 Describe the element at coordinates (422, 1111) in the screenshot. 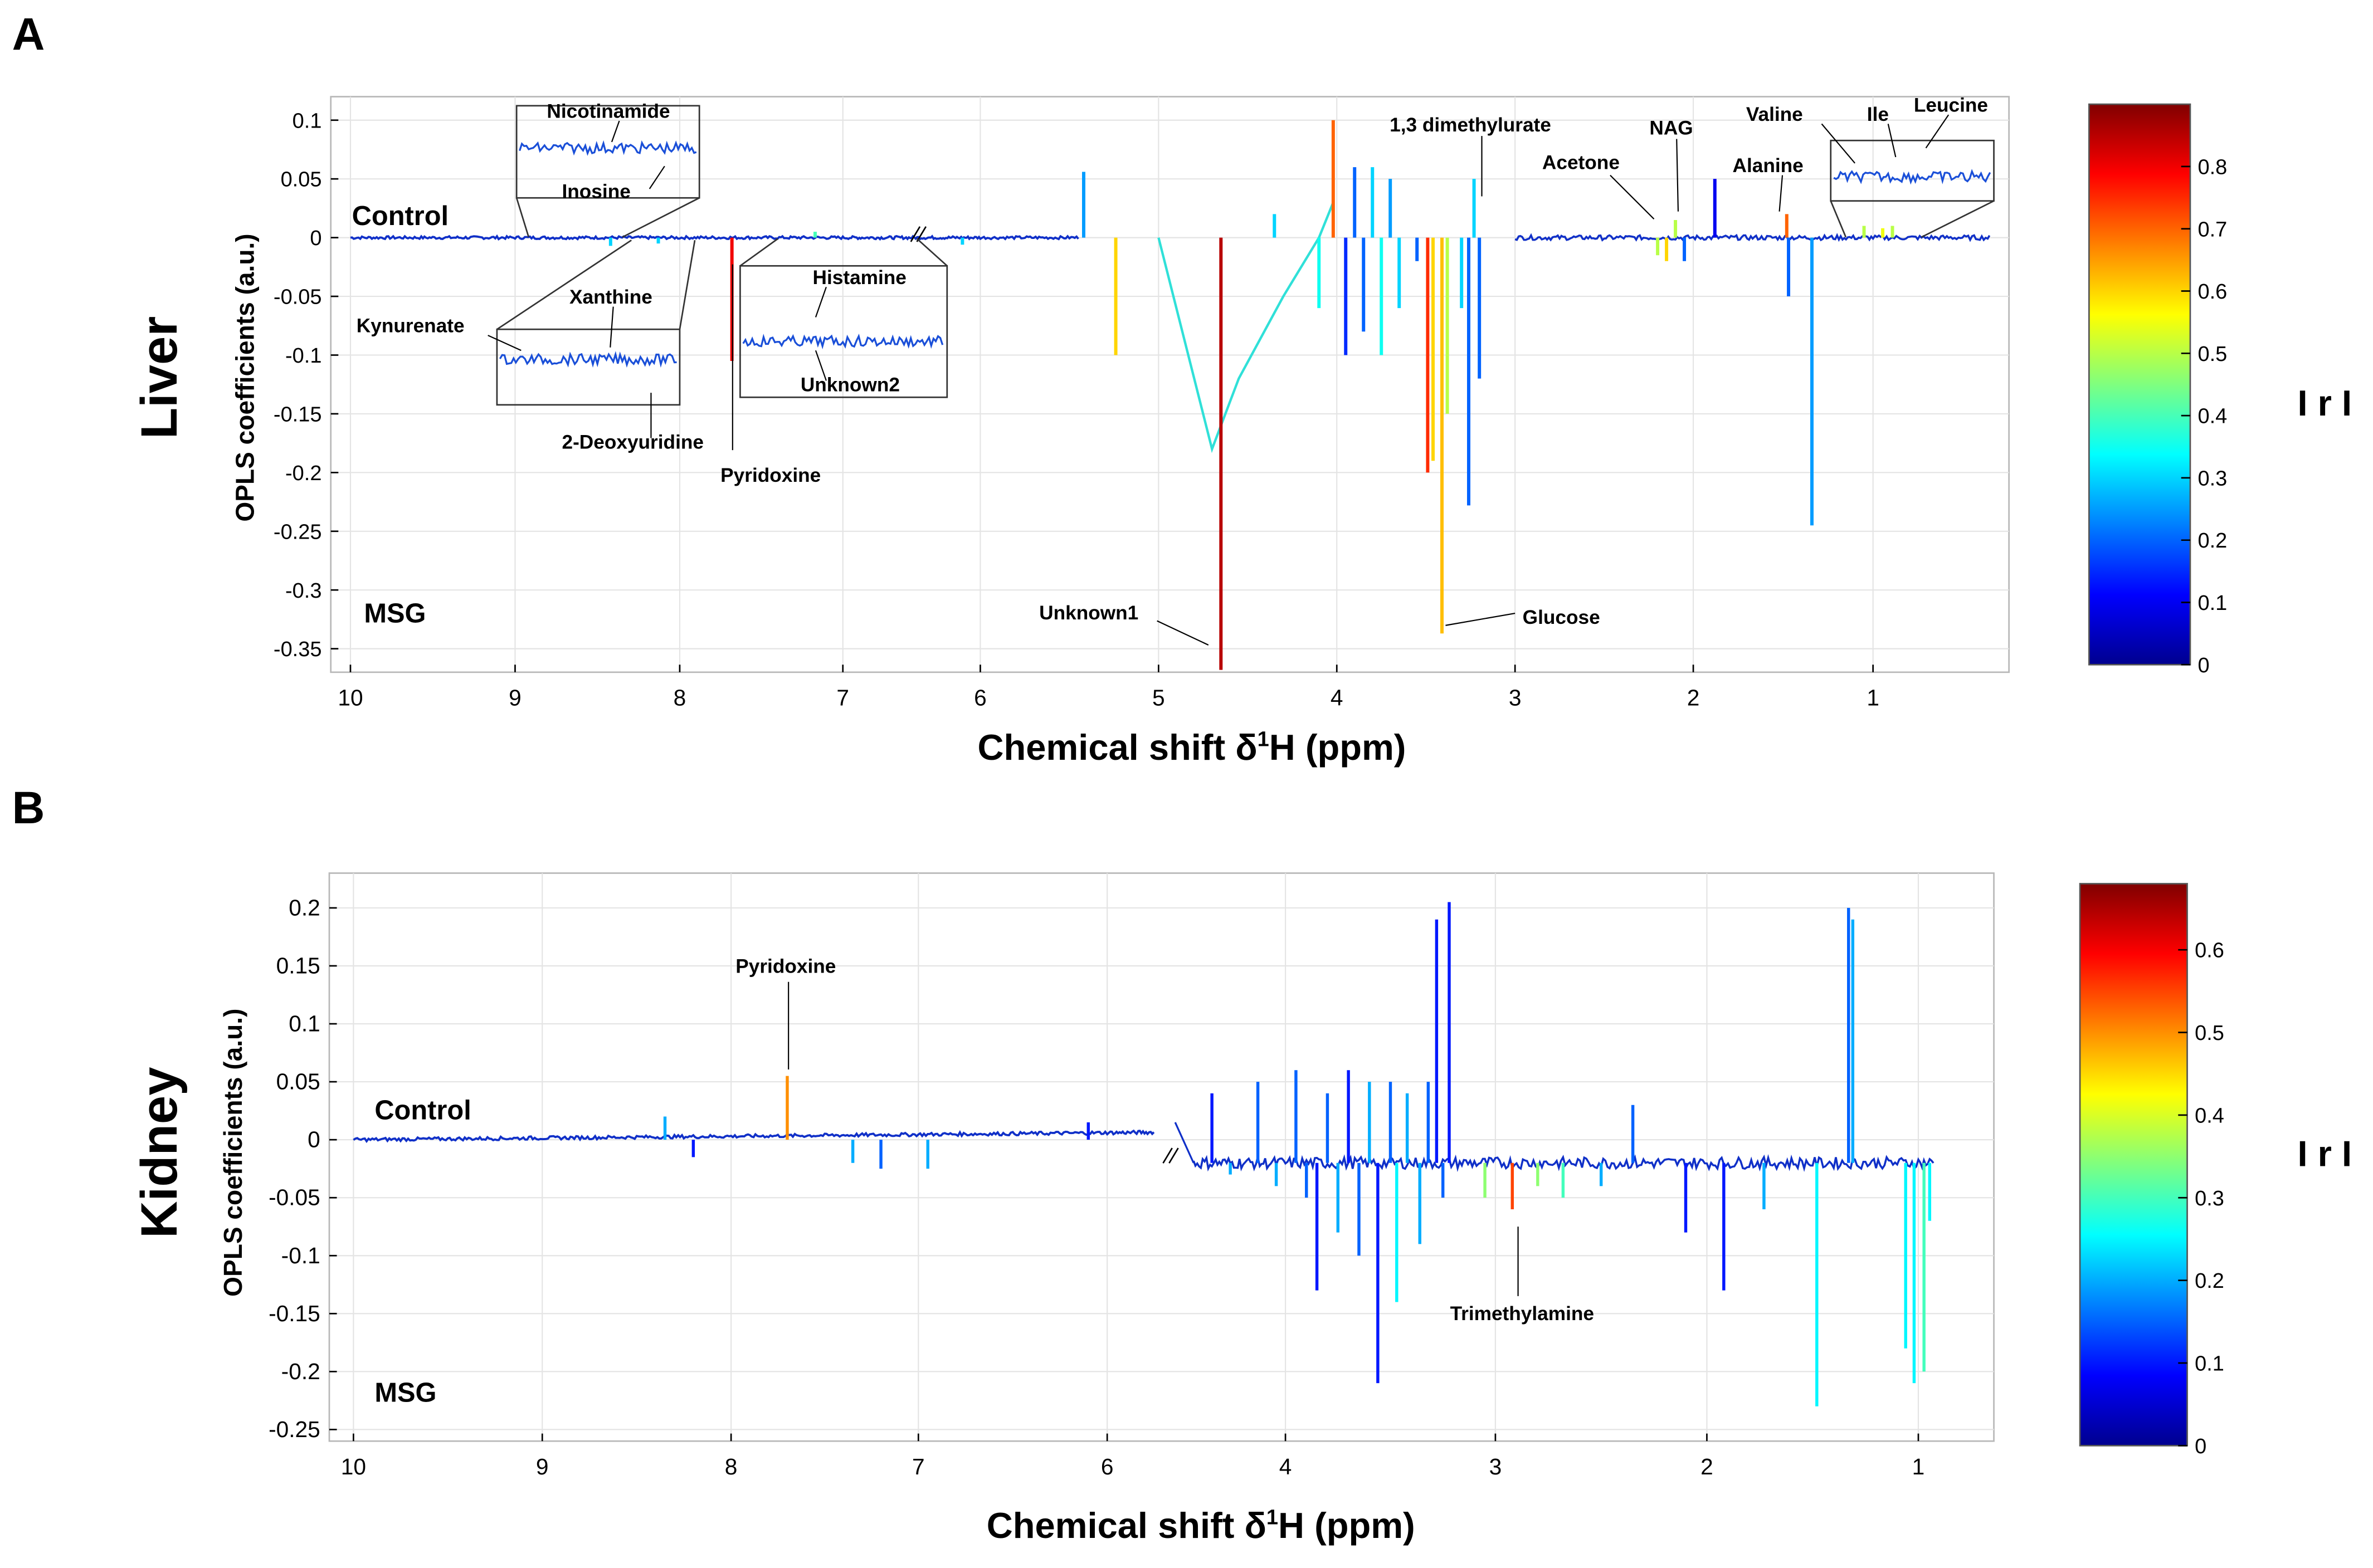

I see `panel-b-control-label: Control` at that location.